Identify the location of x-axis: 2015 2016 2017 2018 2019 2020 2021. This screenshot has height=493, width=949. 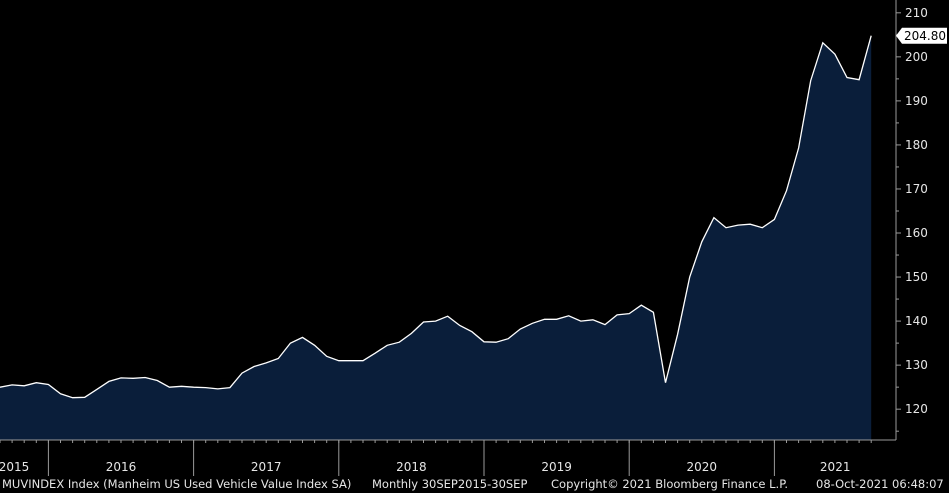
(448, 457).